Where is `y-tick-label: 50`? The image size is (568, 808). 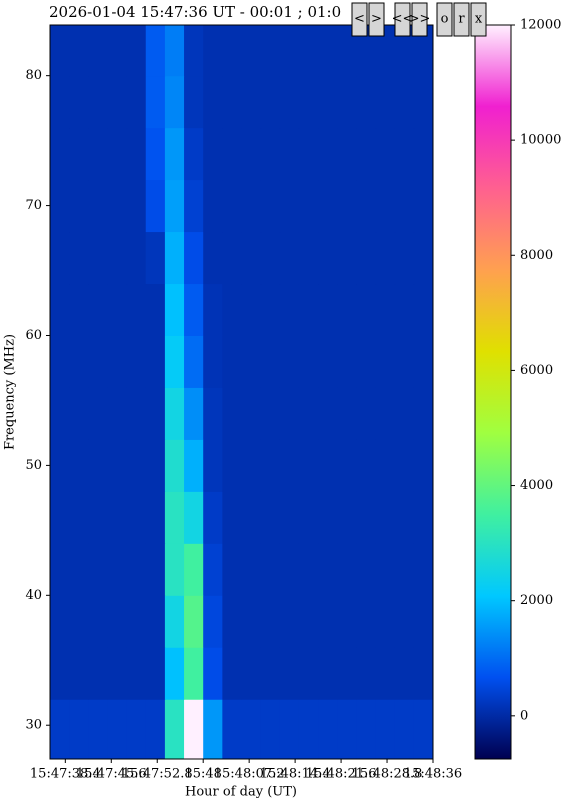 y-tick-label: 50 is located at coordinates (33, 465).